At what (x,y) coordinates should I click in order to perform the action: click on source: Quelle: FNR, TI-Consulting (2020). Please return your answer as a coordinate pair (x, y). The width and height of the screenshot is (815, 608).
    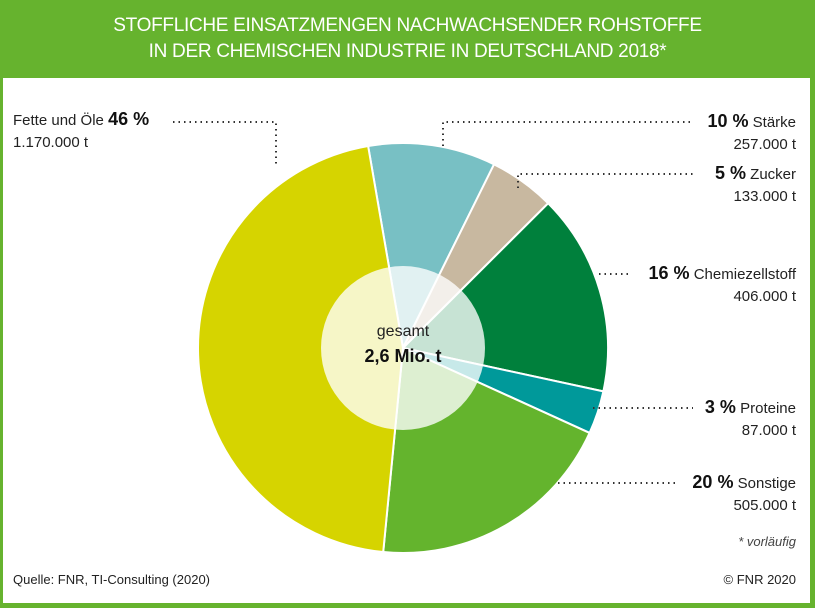
    Looking at the image, I should click on (112, 579).